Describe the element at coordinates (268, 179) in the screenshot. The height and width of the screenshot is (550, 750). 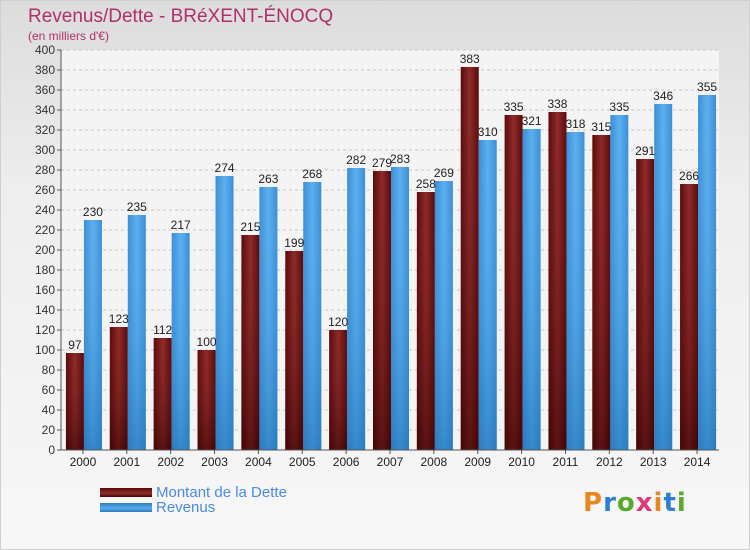
I see `data-label-revenue: 263` at that location.